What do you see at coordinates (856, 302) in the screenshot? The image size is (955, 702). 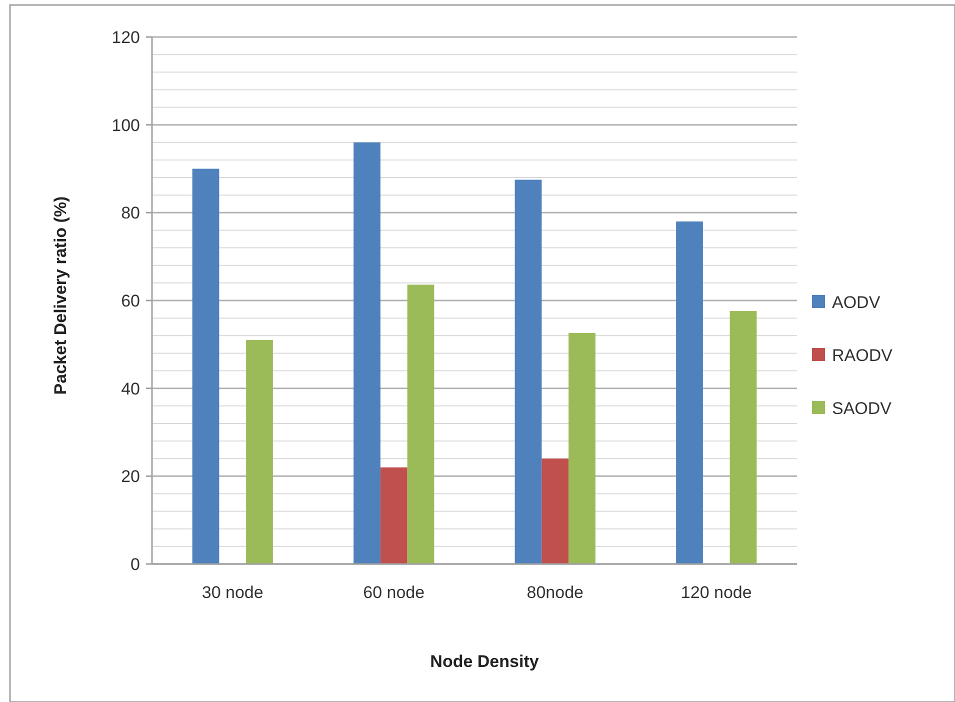 I see `legend-label: AODV` at bounding box center [856, 302].